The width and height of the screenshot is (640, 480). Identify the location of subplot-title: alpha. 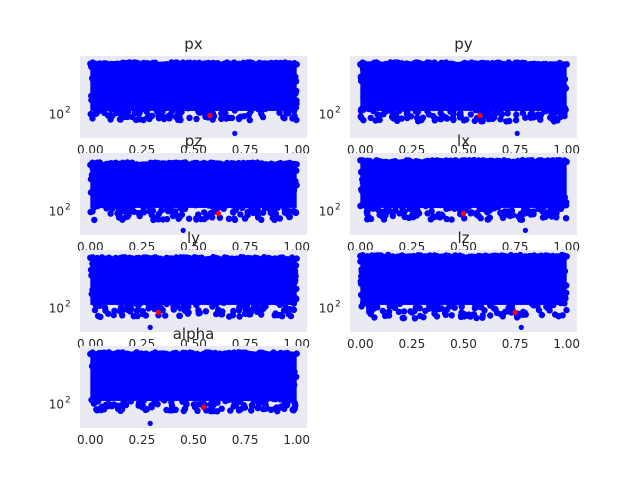
(194, 334).